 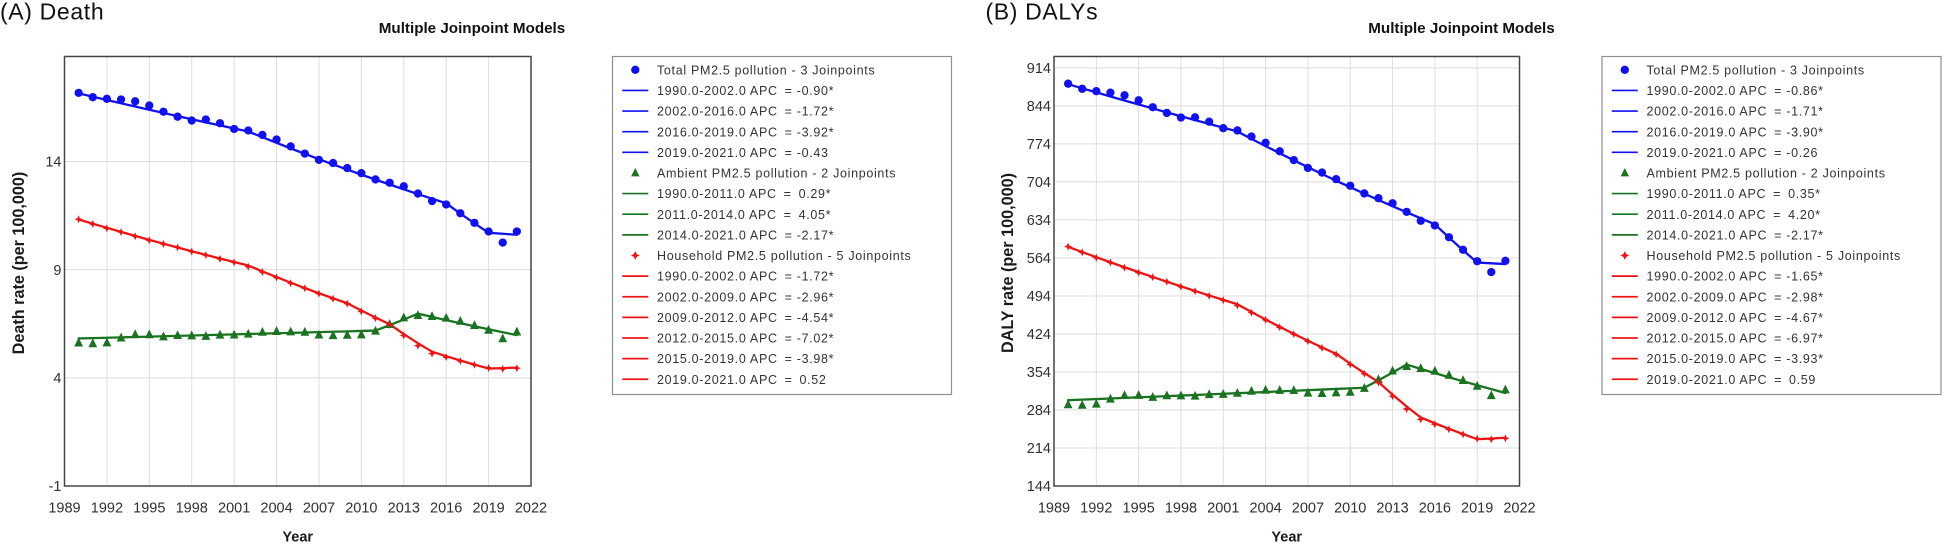 What do you see at coordinates (57, 379) in the screenshot?
I see `svg-text: 4` at bounding box center [57, 379].